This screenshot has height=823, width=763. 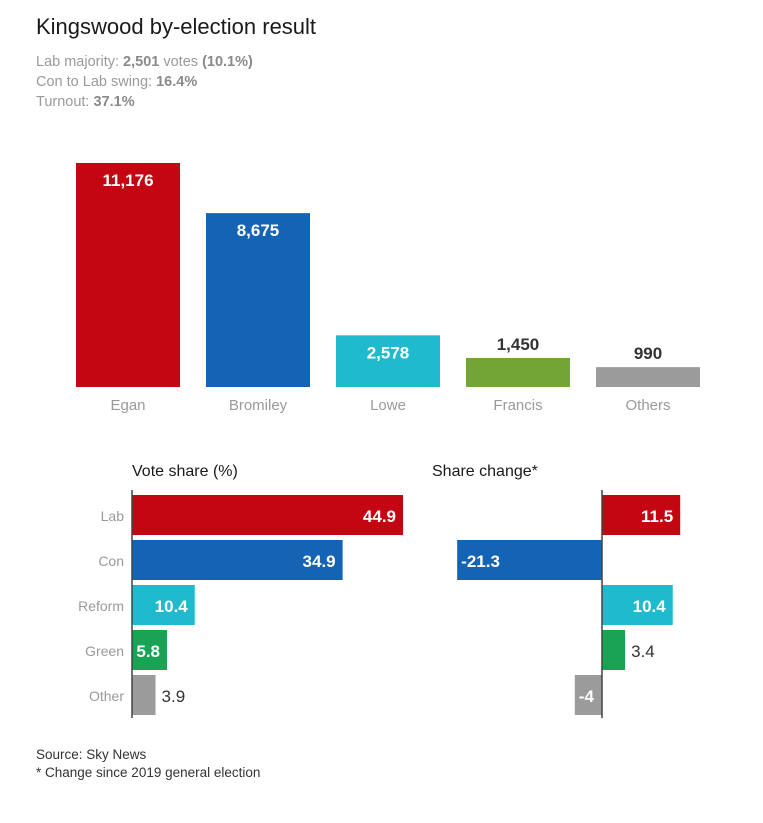 I want to click on majority-line: Lab majority: 2,501 votes (10.1%), so click(x=144, y=62).